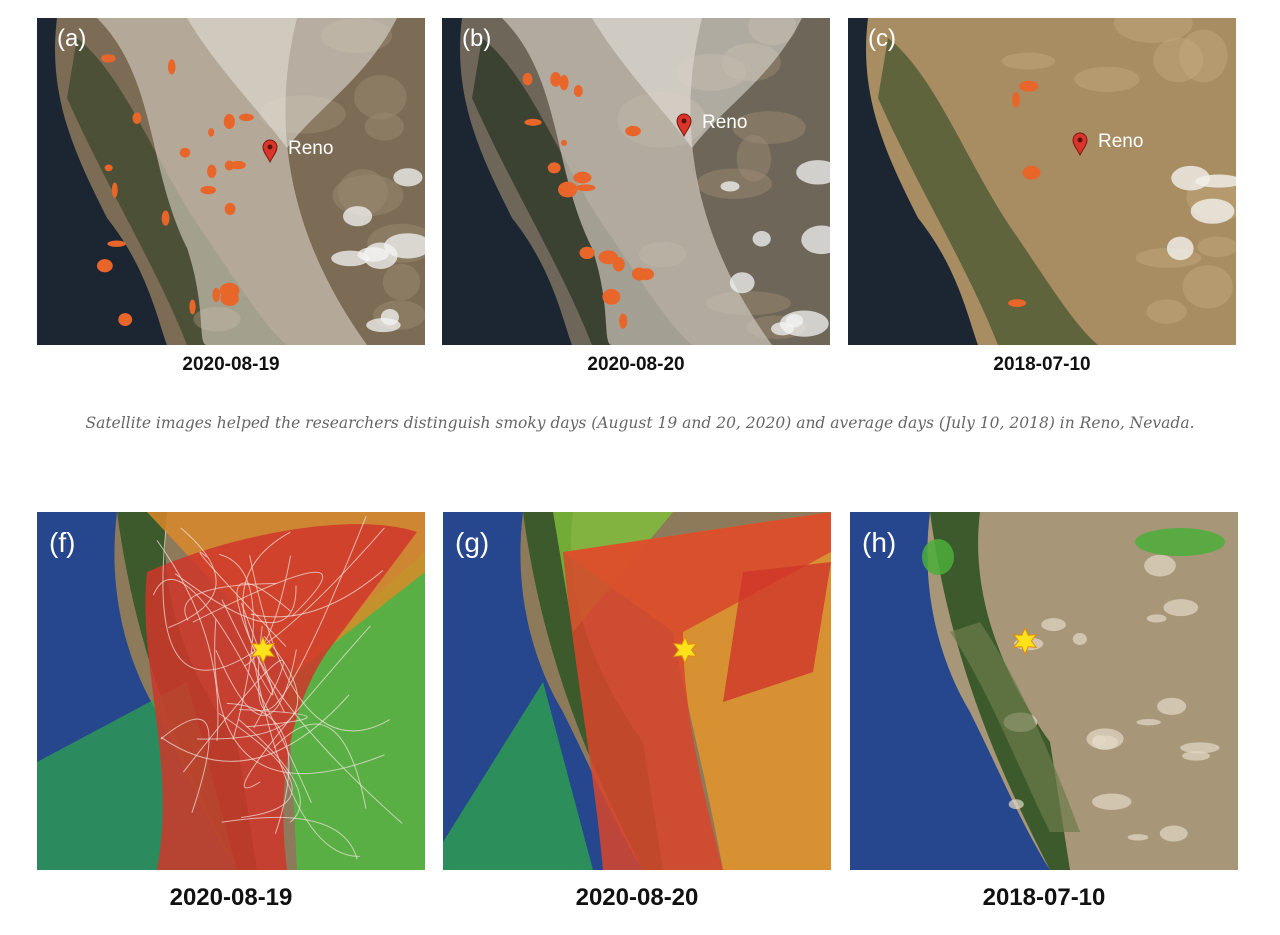 The width and height of the screenshot is (1280, 935). What do you see at coordinates (71, 38) in the screenshot?
I see `panel-label: (a)` at bounding box center [71, 38].